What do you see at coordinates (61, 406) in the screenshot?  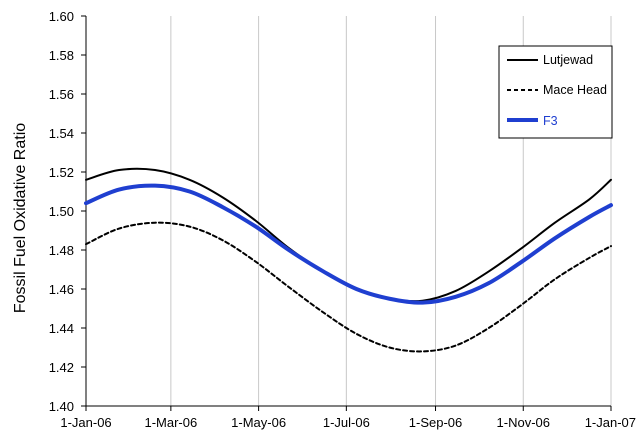 I see `y-tick-label: 1.40` at bounding box center [61, 406].